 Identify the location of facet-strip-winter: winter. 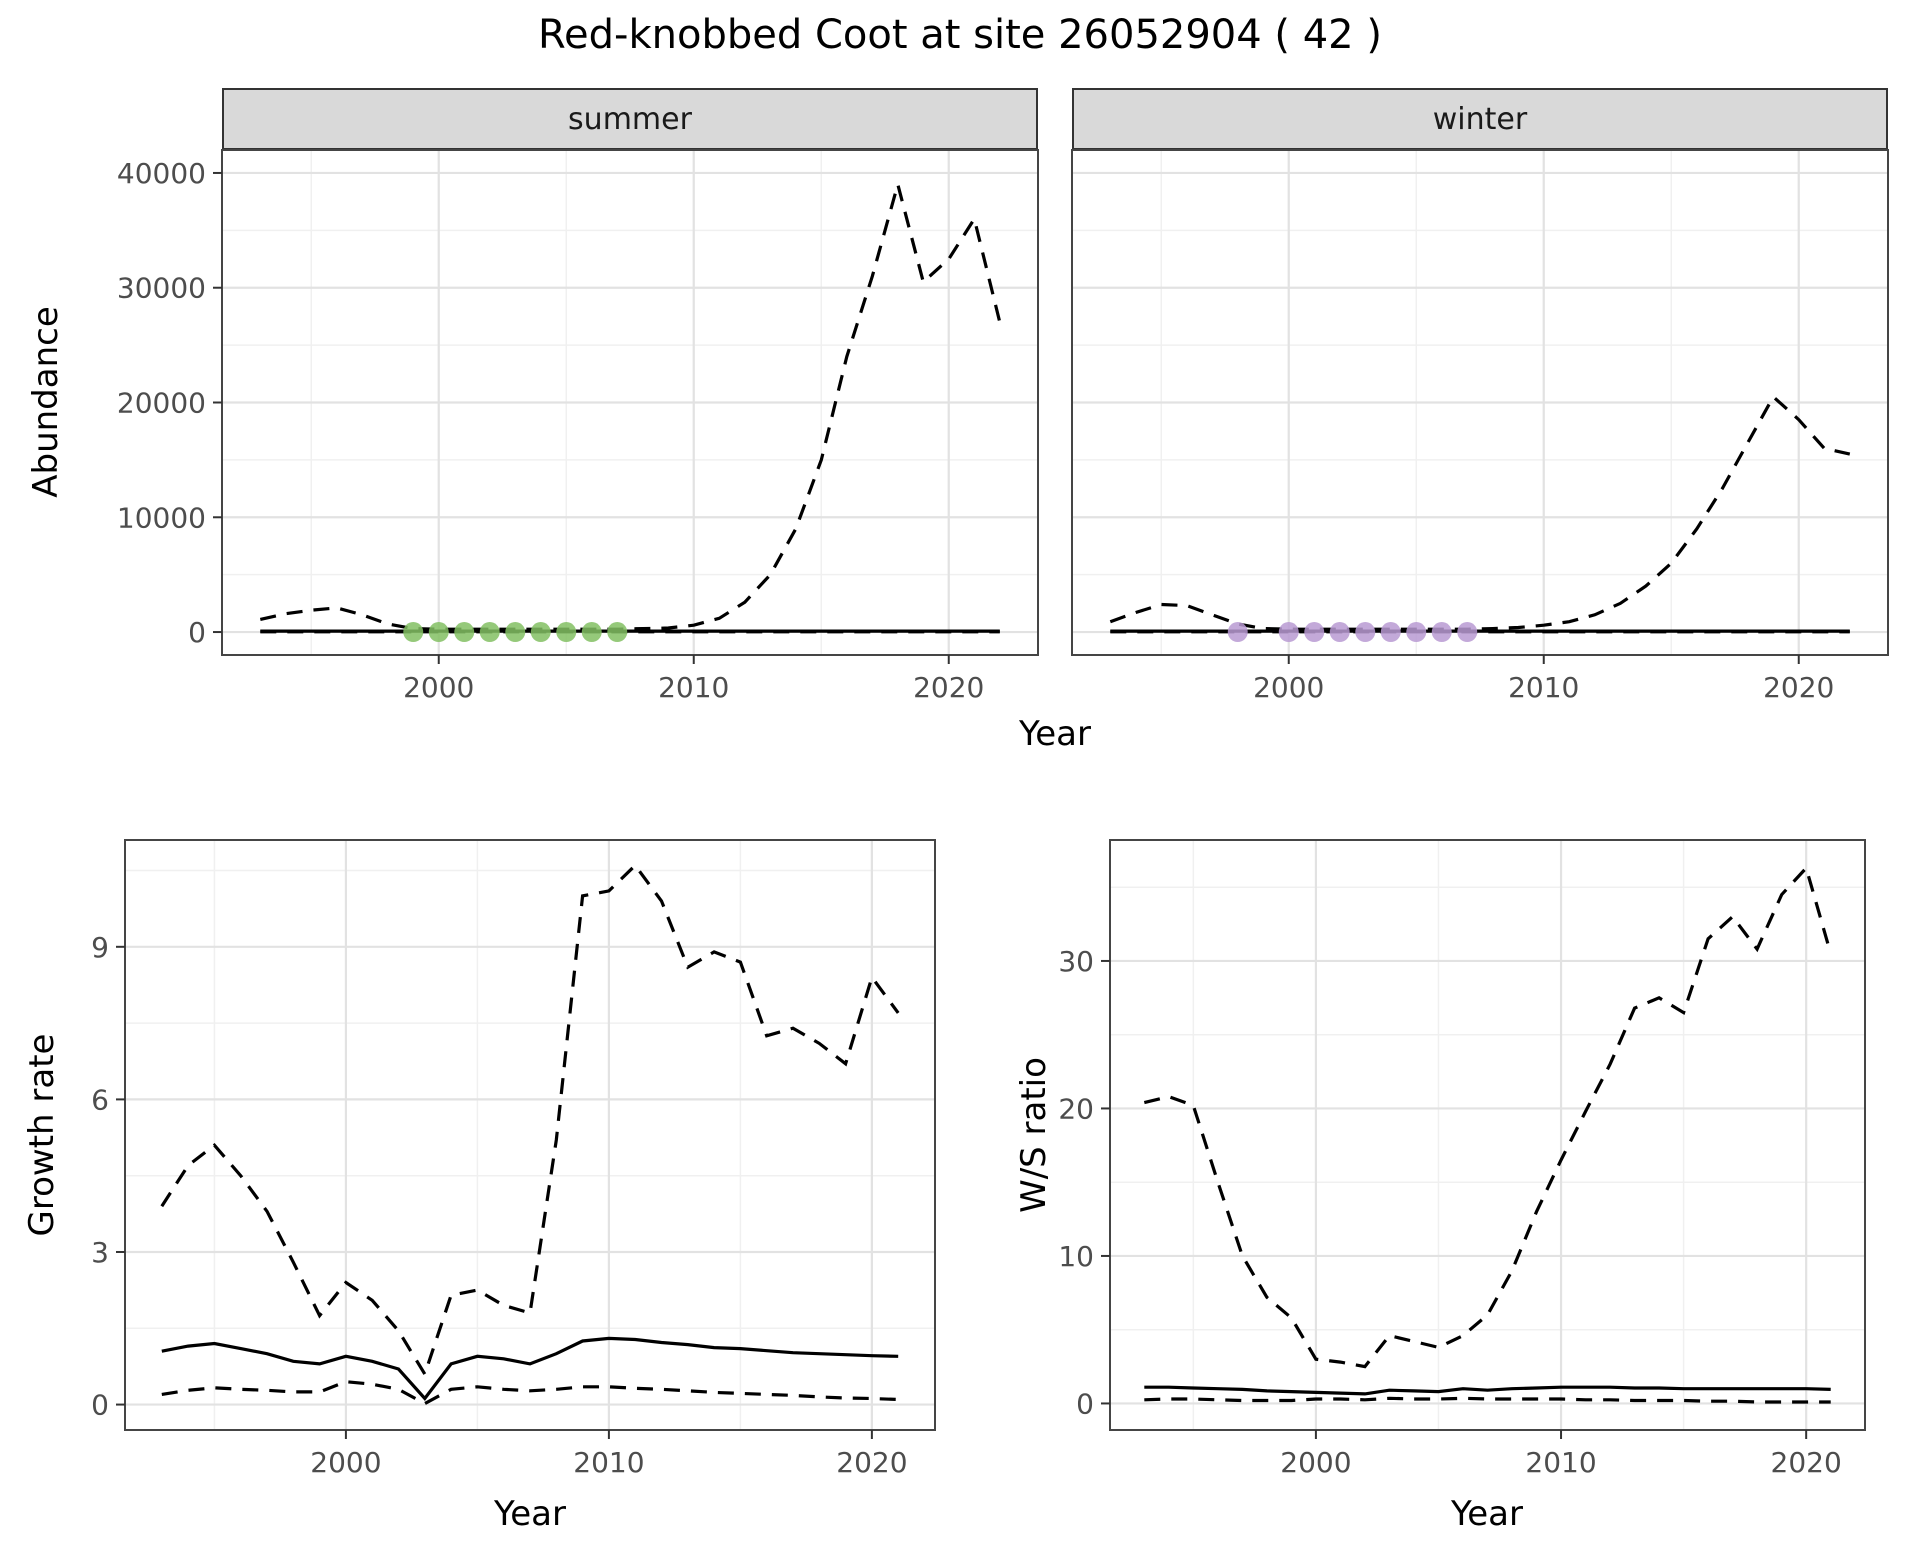
(1480, 119).